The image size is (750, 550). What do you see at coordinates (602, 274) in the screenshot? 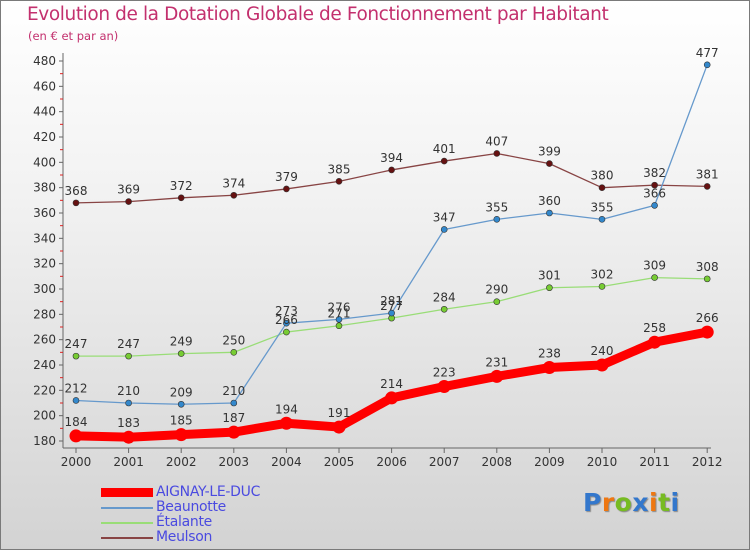
I see `data-label: 302` at bounding box center [602, 274].